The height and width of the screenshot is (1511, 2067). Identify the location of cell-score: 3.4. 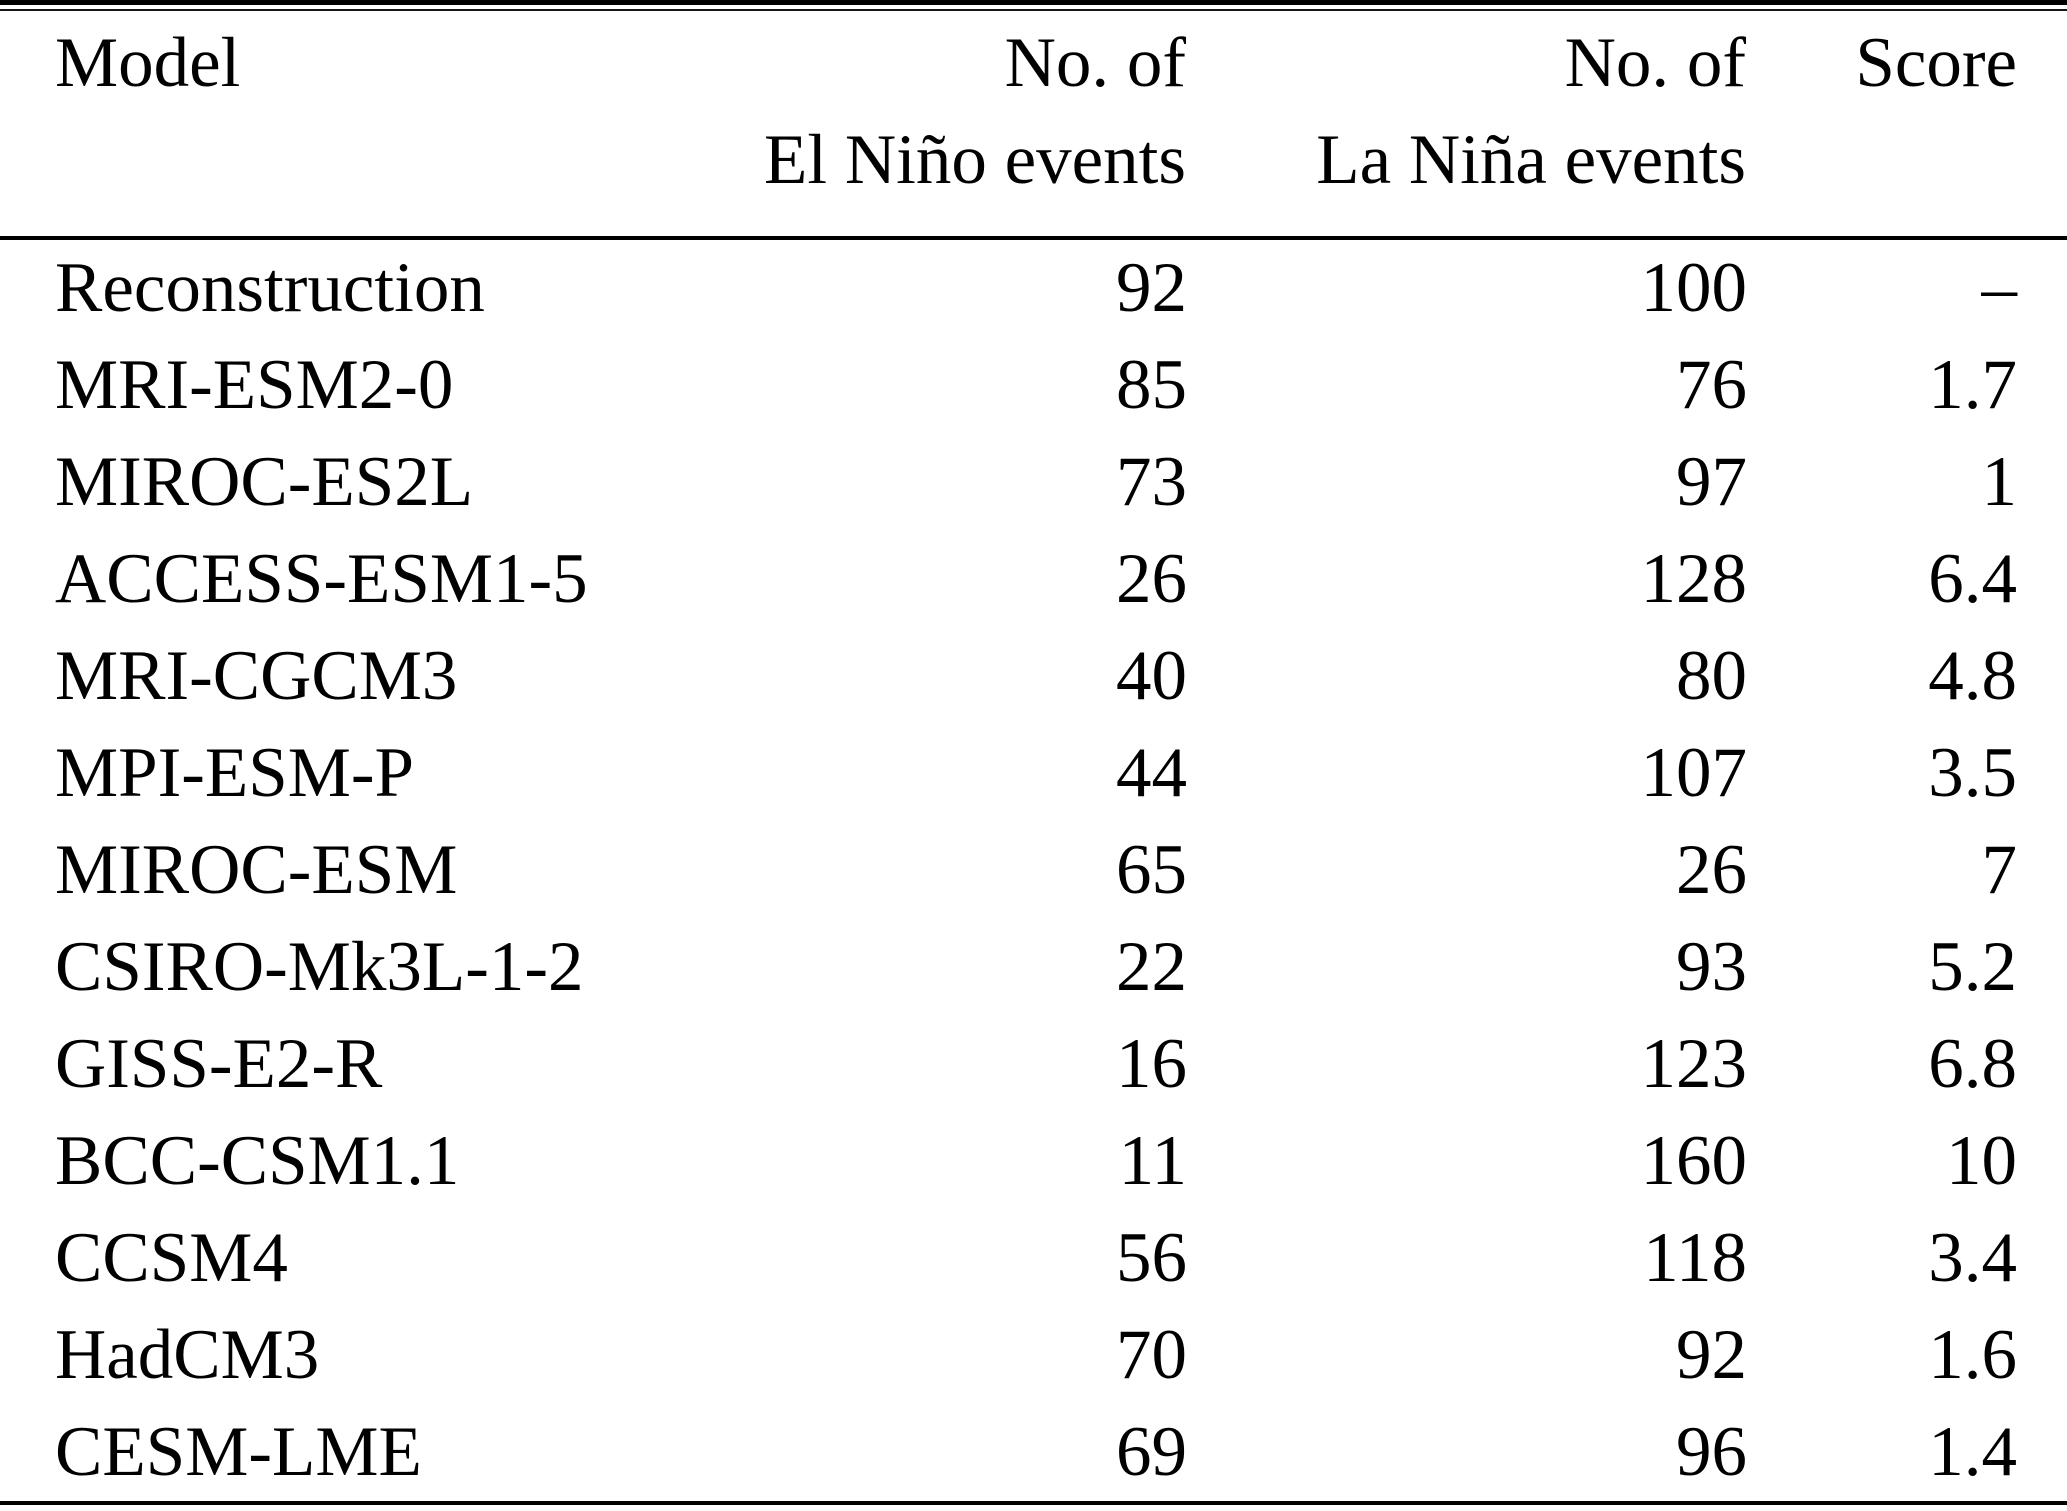
(1972, 1258).